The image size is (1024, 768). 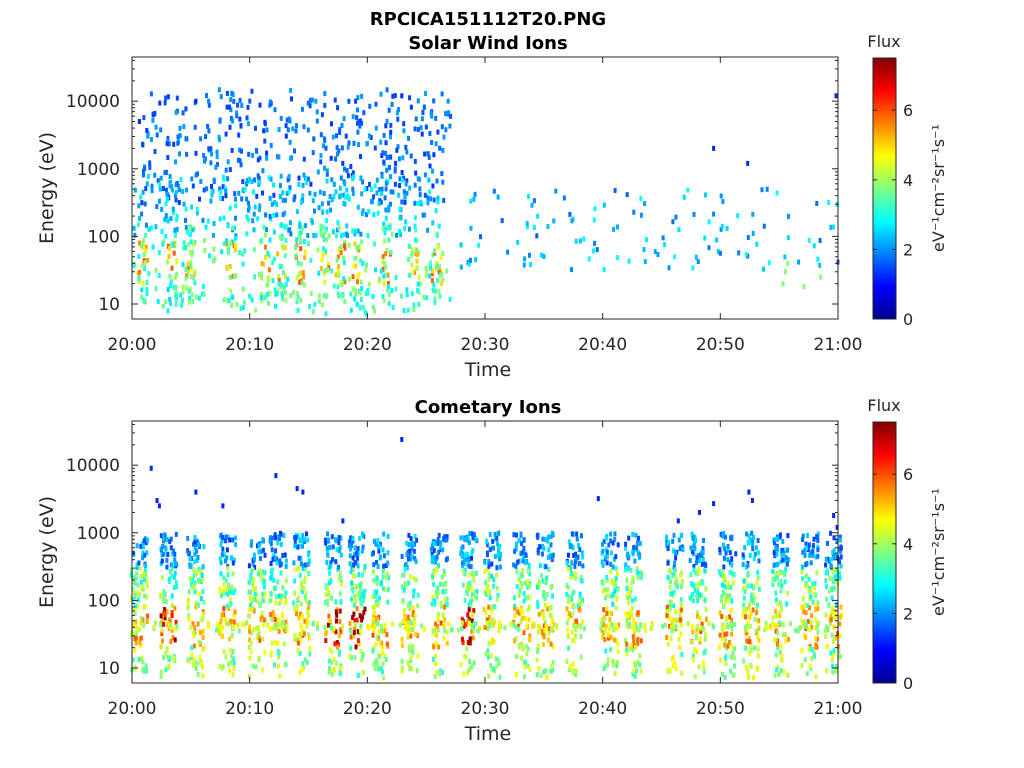 I want to click on x-tick-label: 20:00, so click(x=132, y=345).